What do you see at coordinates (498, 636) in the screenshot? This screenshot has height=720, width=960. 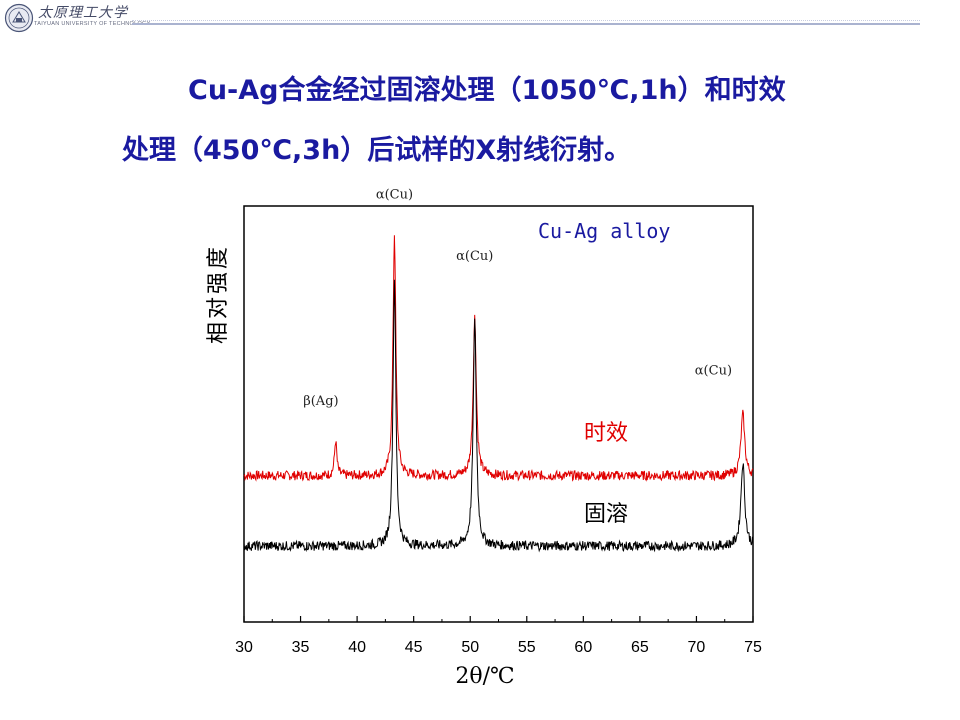 I see `x-axis-ticks: 30 35 40 45 50 55 60 65 70 75` at bounding box center [498, 636].